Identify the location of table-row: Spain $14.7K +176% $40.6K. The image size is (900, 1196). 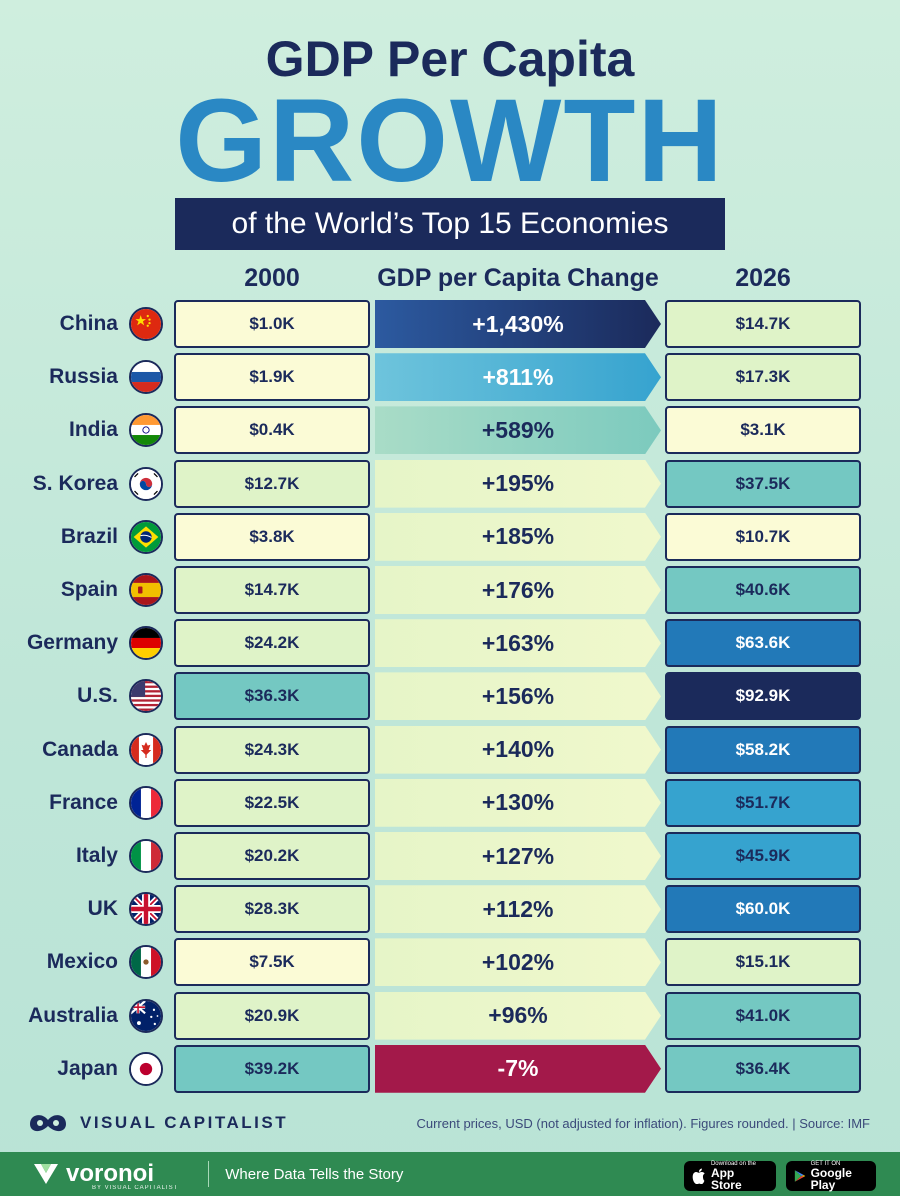
(450, 590).